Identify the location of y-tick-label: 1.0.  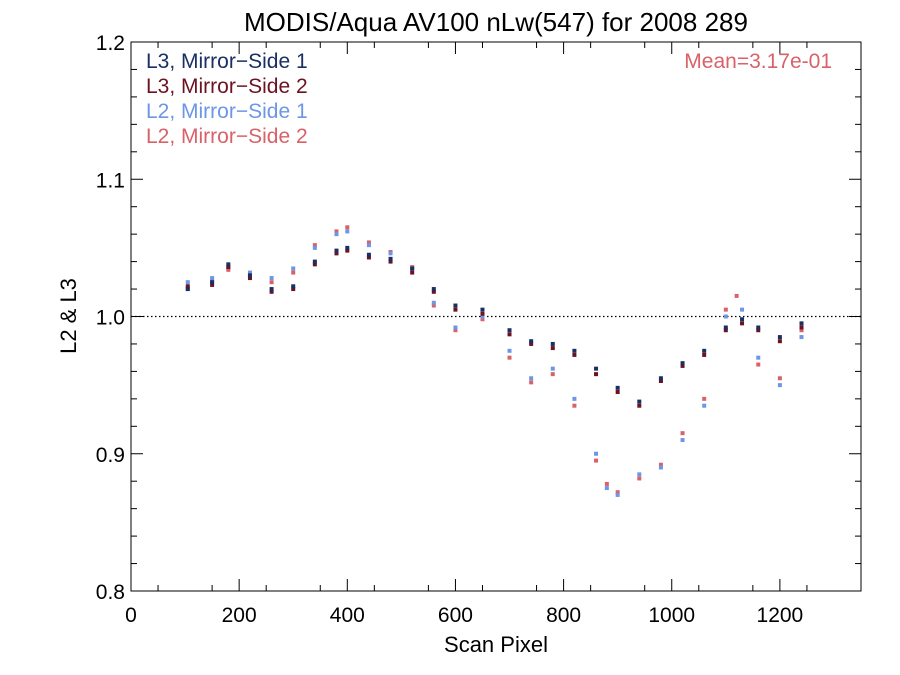
(110, 318).